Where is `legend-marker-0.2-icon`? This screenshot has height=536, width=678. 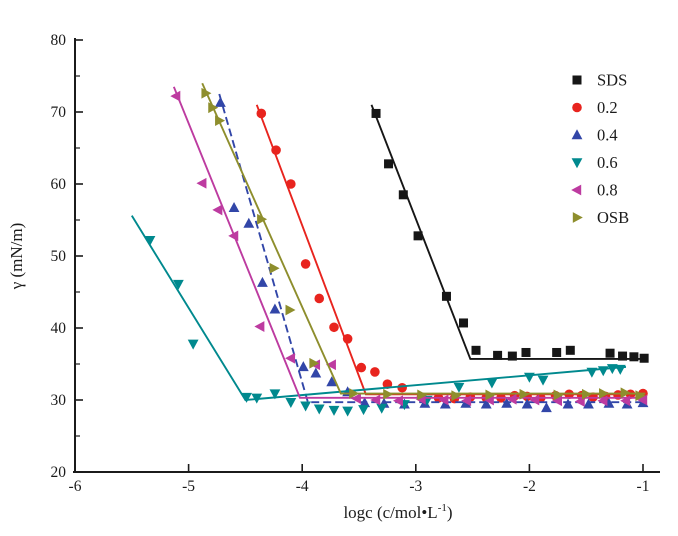
legend-marker-0.2-icon is located at coordinates (577, 107).